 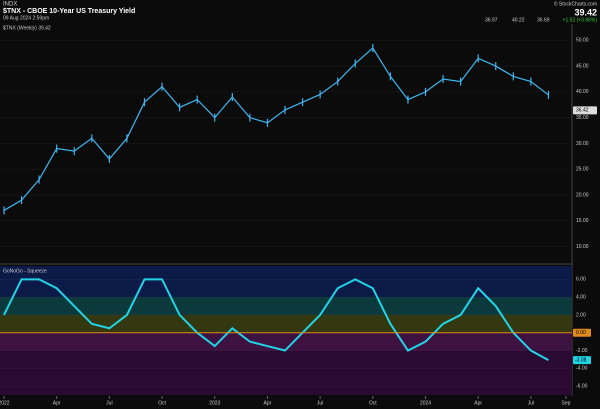 What do you see at coordinates (575, 3) in the screenshot?
I see `credit: © StockCharts.com` at bounding box center [575, 3].